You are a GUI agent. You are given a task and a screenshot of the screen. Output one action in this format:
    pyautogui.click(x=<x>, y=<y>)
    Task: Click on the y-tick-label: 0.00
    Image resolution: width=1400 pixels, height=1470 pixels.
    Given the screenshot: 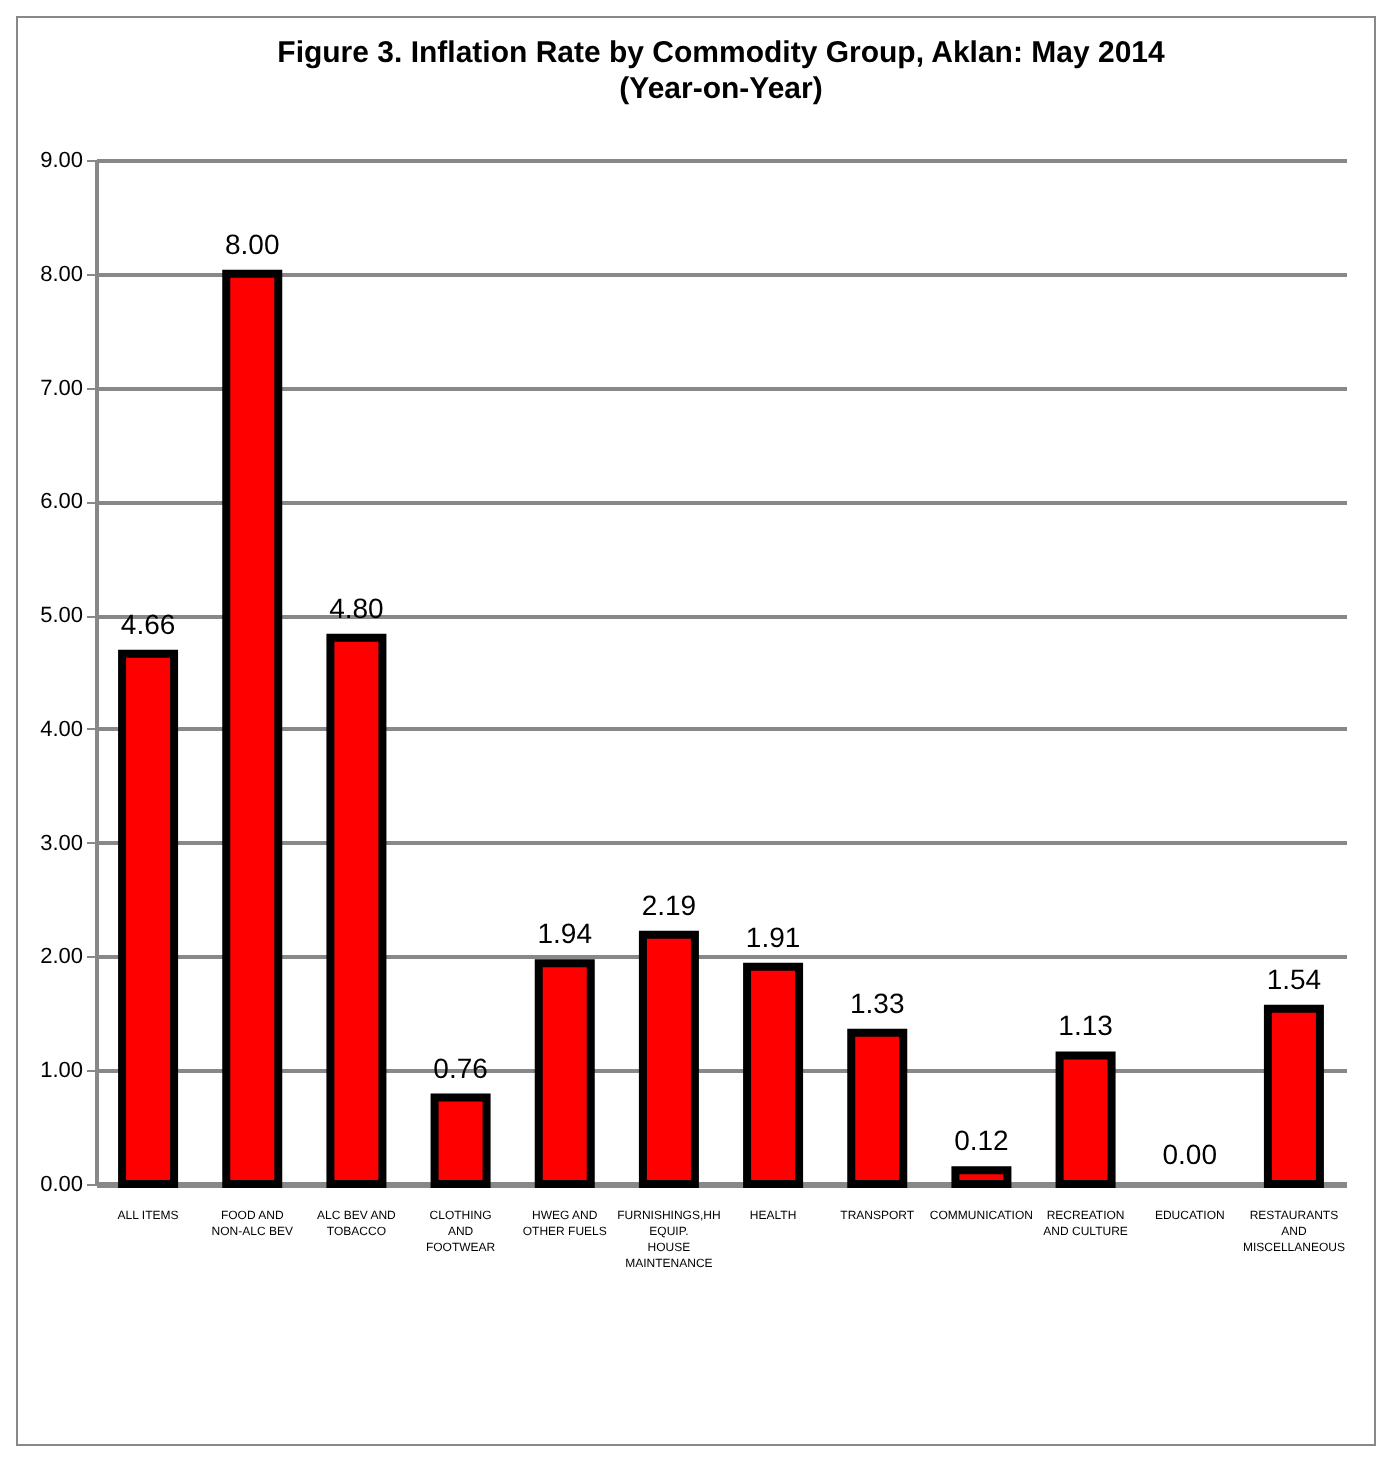 What is the action you would take?
    pyautogui.click(x=61, y=1185)
    